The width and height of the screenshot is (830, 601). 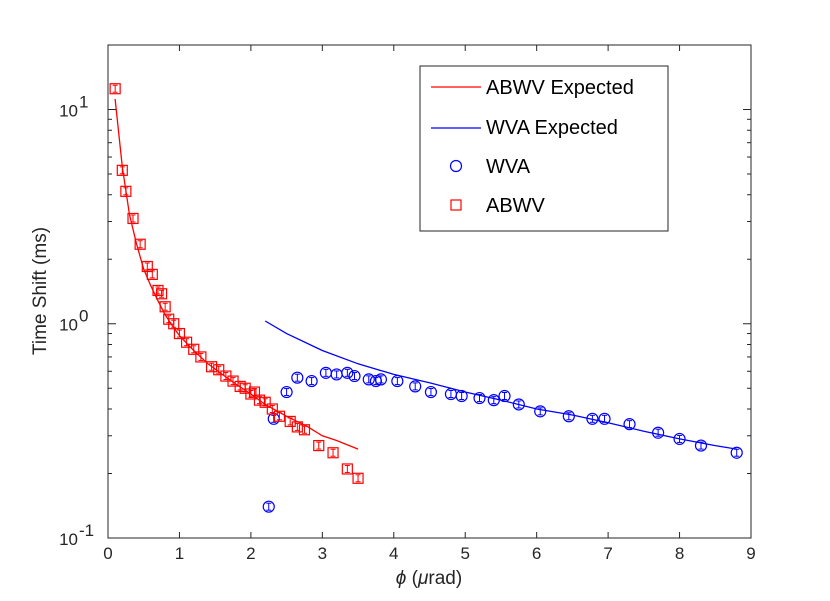 I want to click on x-tick-label: 5, so click(x=464, y=553).